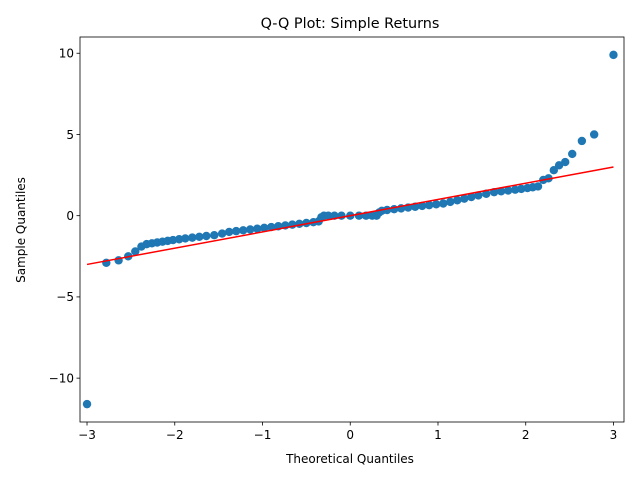 This screenshot has width=640, height=485. What do you see at coordinates (70, 216) in the screenshot?
I see `y-tick-label: 0` at bounding box center [70, 216].